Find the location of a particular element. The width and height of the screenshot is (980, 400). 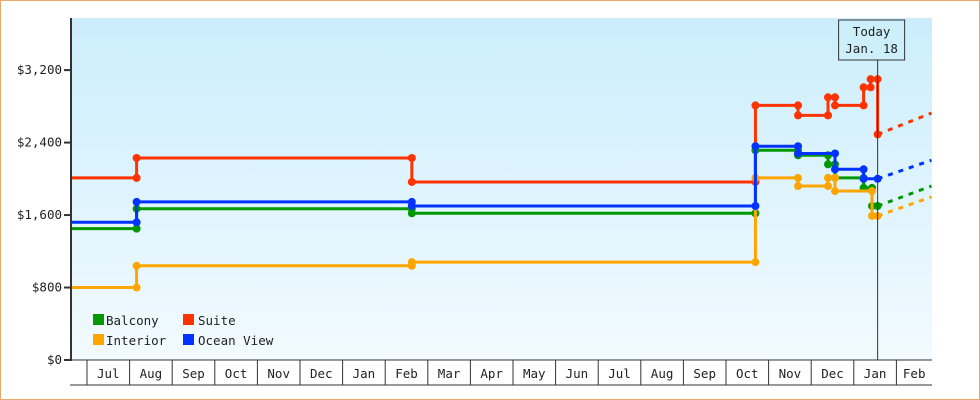

legend: Balcony Suite Interior Ocean View is located at coordinates (183, 330).